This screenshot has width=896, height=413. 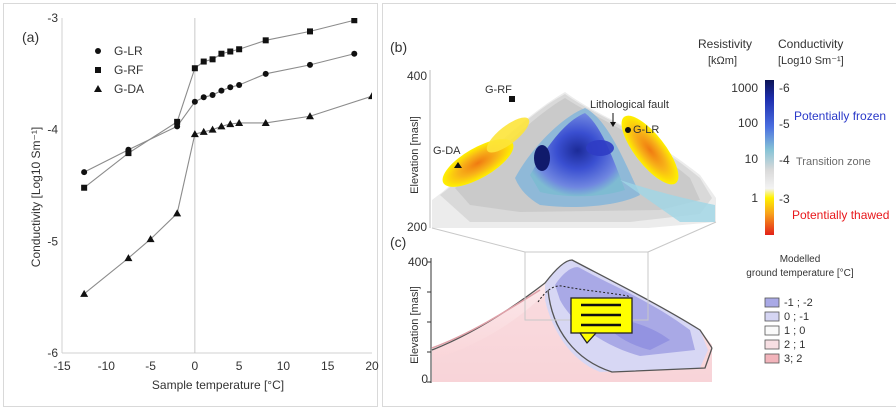 What do you see at coordinates (800, 273) in the screenshot?
I see `temp-legend-title-2: ground temperature [°C]` at bounding box center [800, 273].